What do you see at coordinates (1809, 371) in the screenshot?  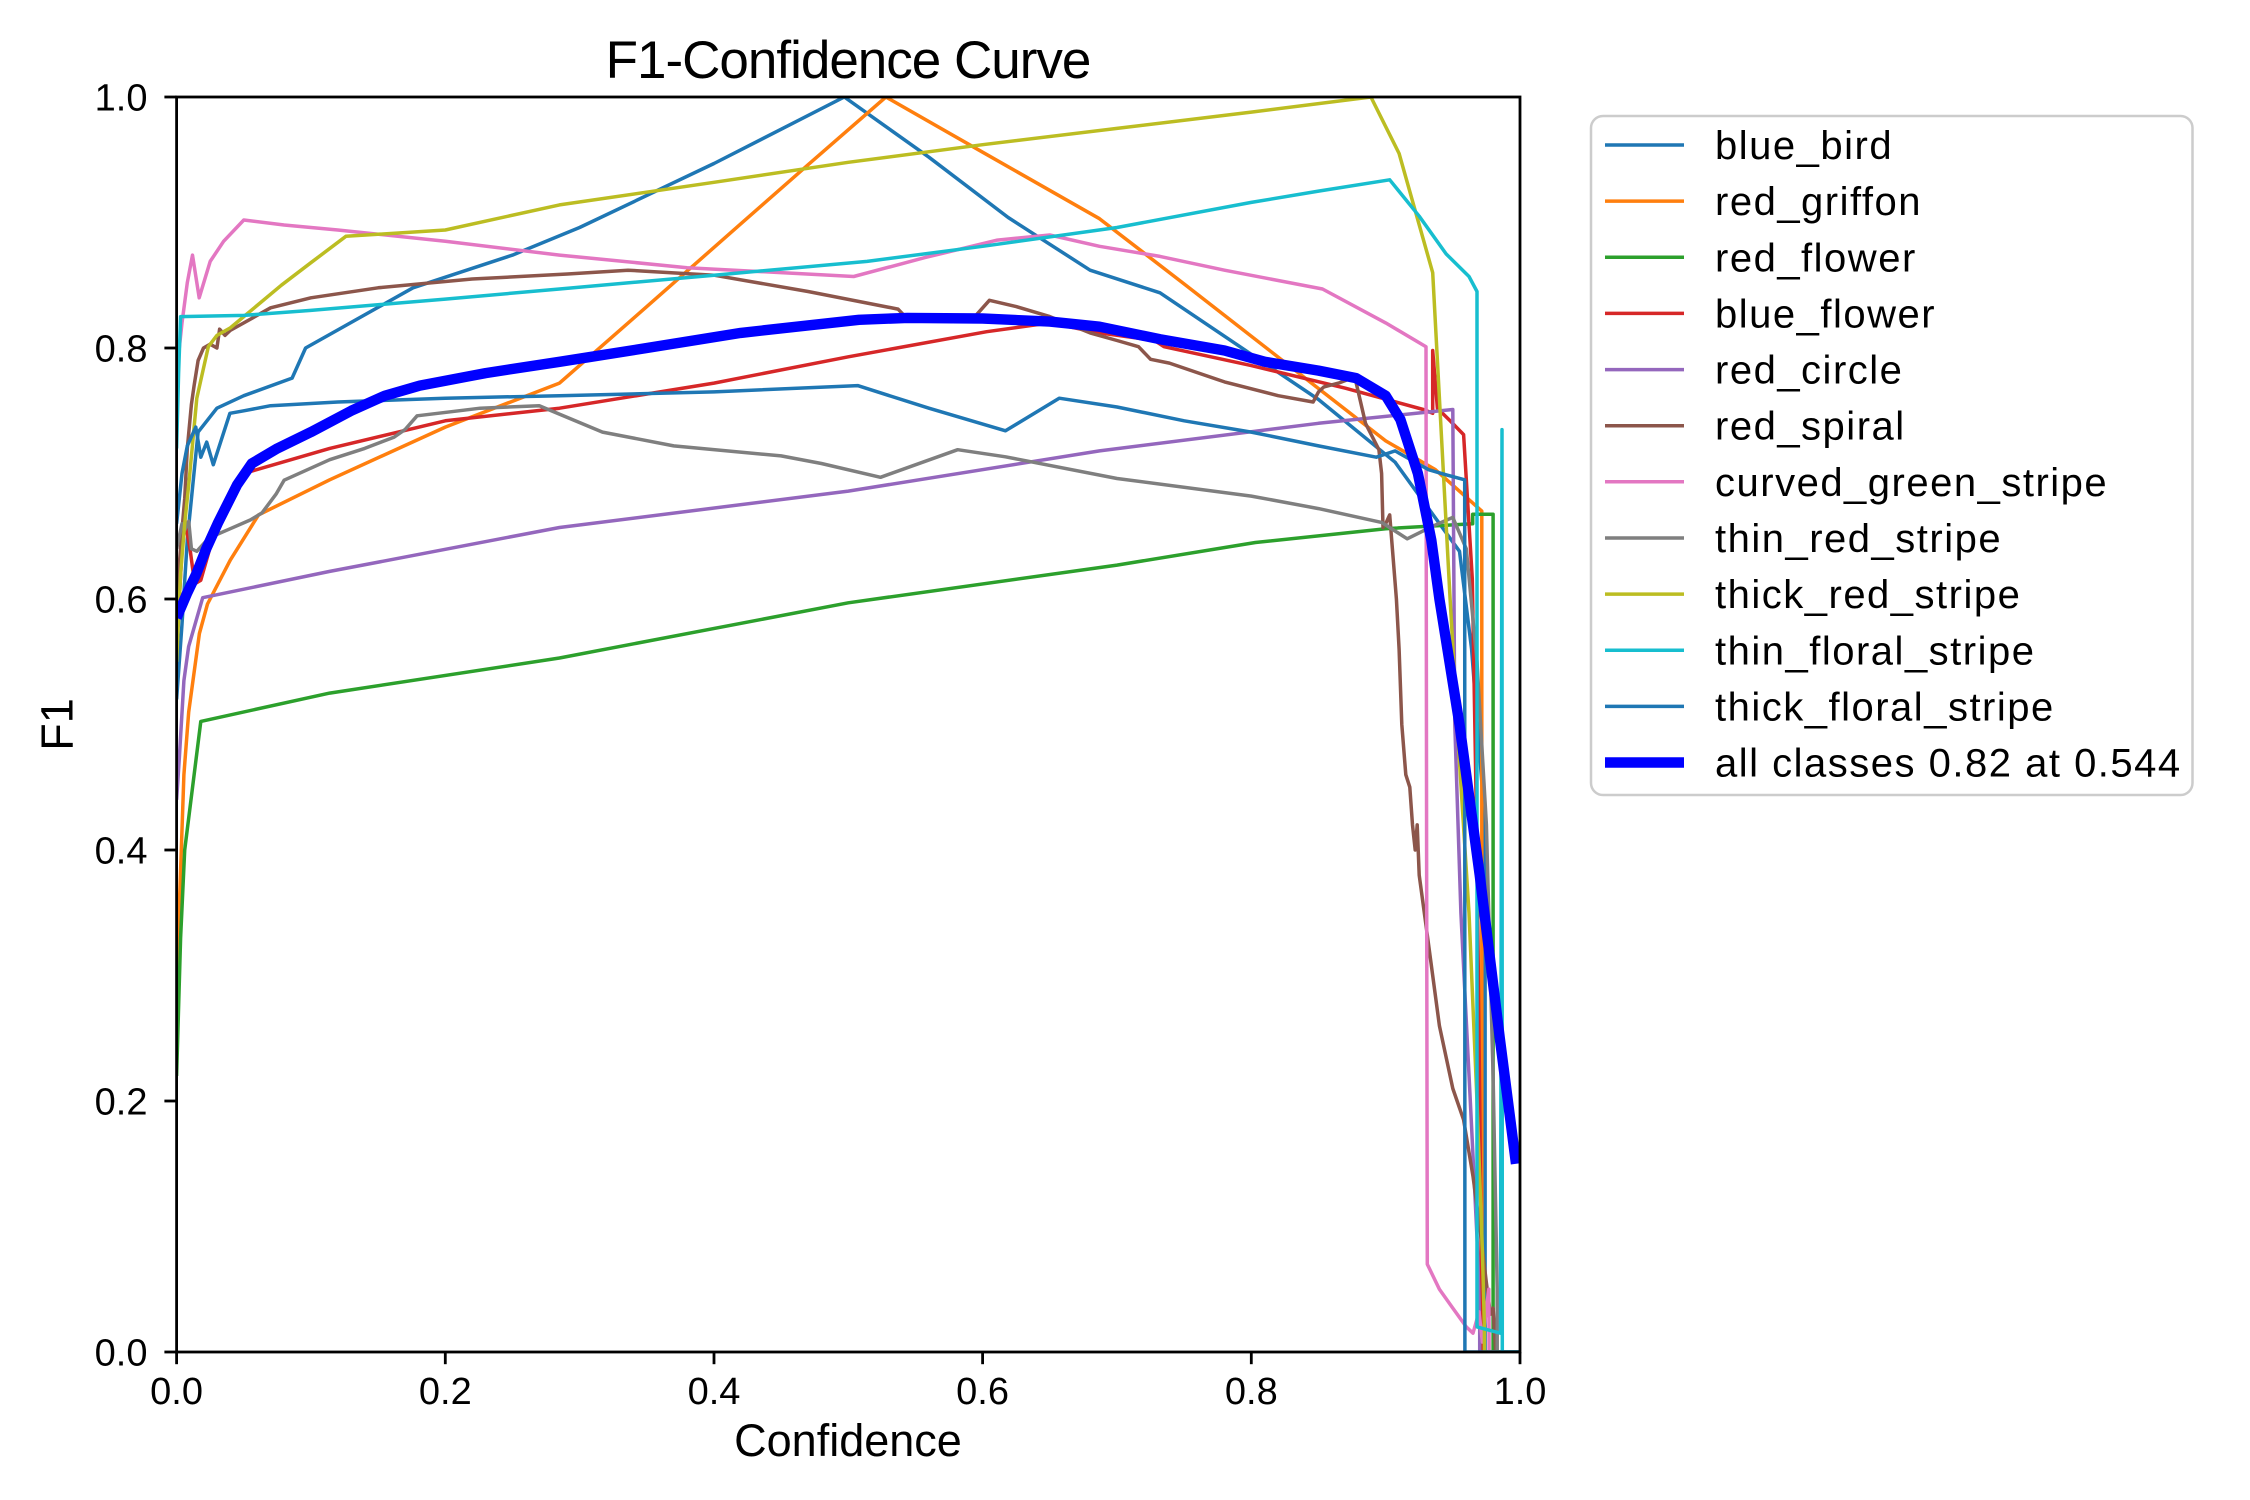 I see `svg-text: red_circle` at bounding box center [1809, 371].